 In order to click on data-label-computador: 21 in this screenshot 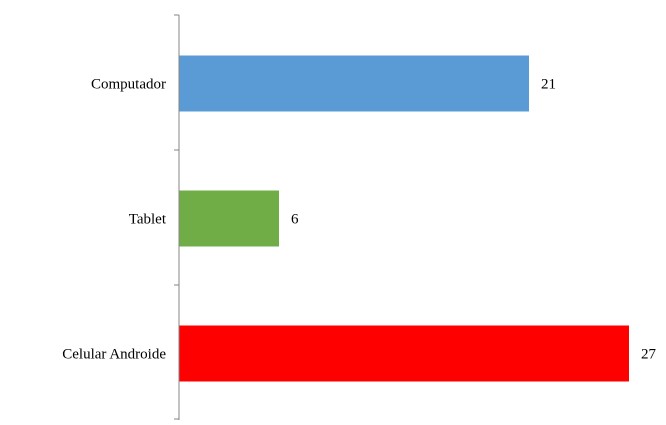, I will do `click(548, 85)`.